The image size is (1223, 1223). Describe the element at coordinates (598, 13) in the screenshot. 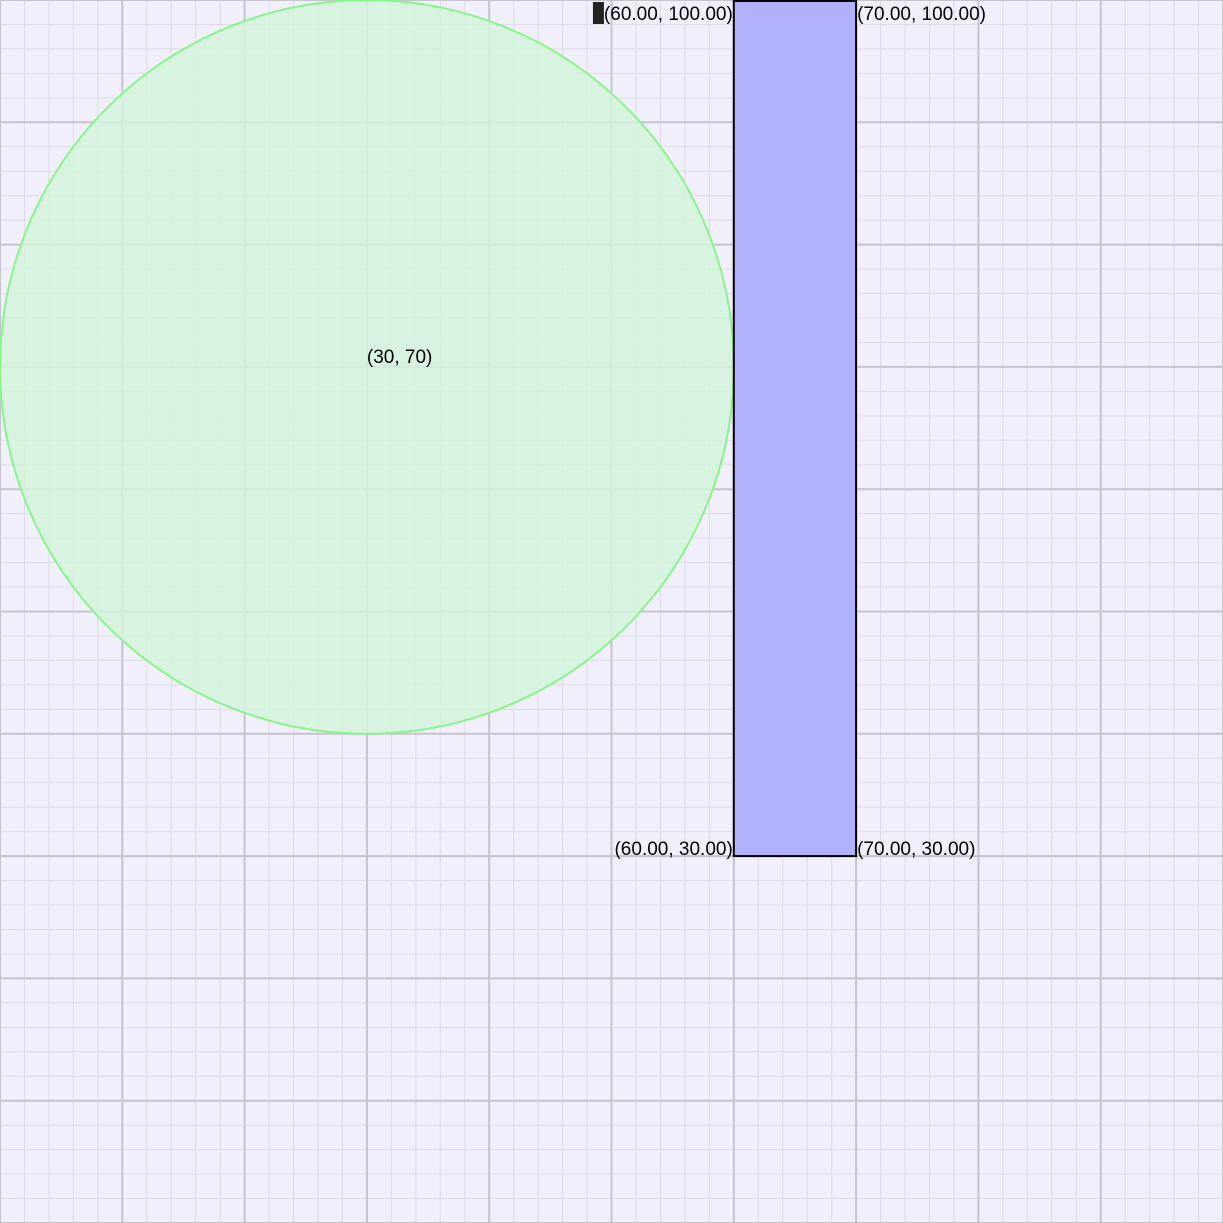

I see `text-cursor-icon` at that location.